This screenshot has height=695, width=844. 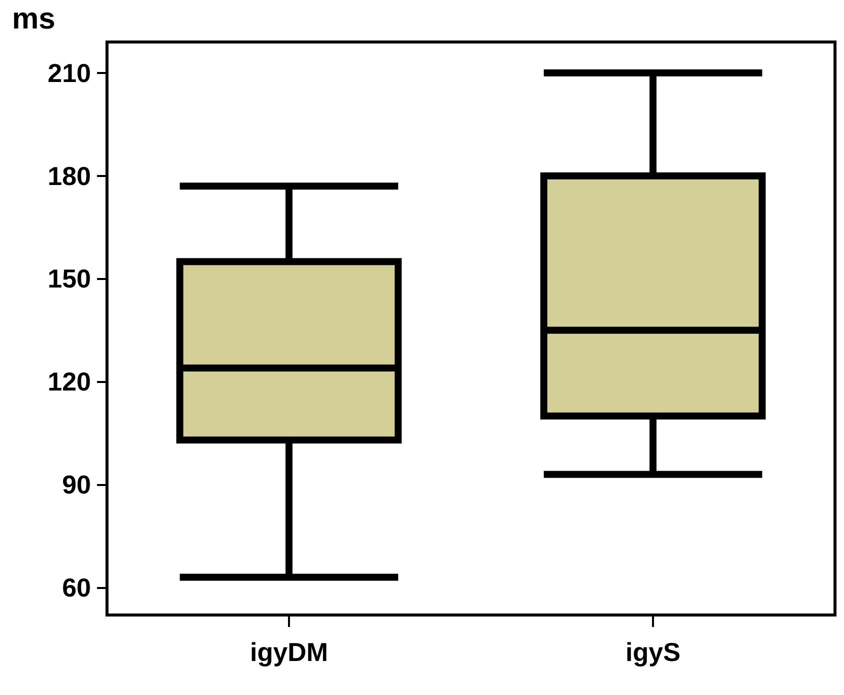 I want to click on y-tick-label: 90, so click(x=76, y=485).